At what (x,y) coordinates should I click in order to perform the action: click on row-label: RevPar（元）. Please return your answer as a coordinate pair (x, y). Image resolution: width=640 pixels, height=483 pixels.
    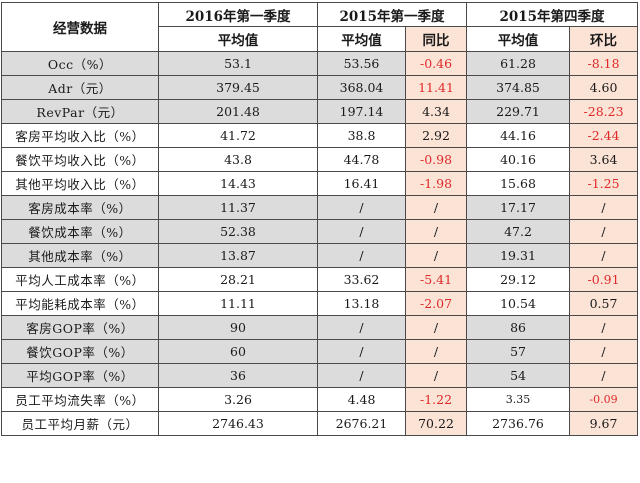
    Looking at the image, I should click on (80, 111).